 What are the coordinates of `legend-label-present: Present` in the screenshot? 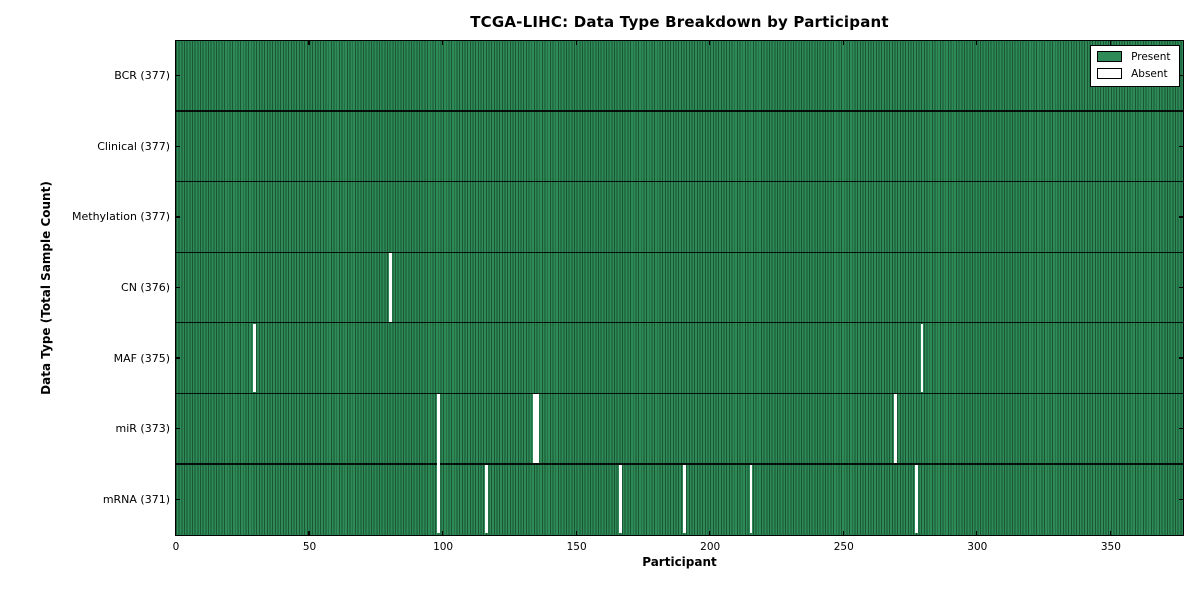 It's located at (1151, 56).